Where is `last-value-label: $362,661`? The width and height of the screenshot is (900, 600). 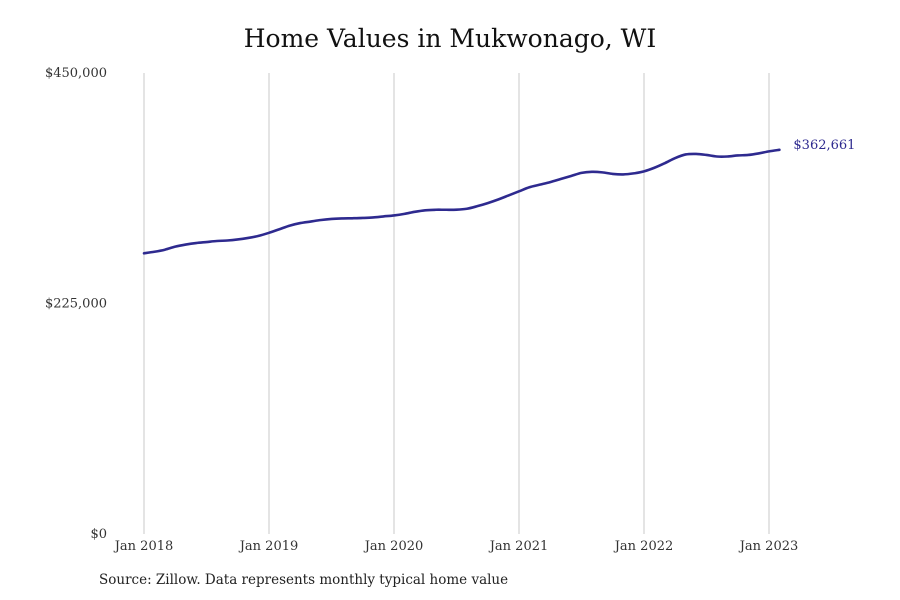 last-value-label: $362,661 is located at coordinates (824, 145).